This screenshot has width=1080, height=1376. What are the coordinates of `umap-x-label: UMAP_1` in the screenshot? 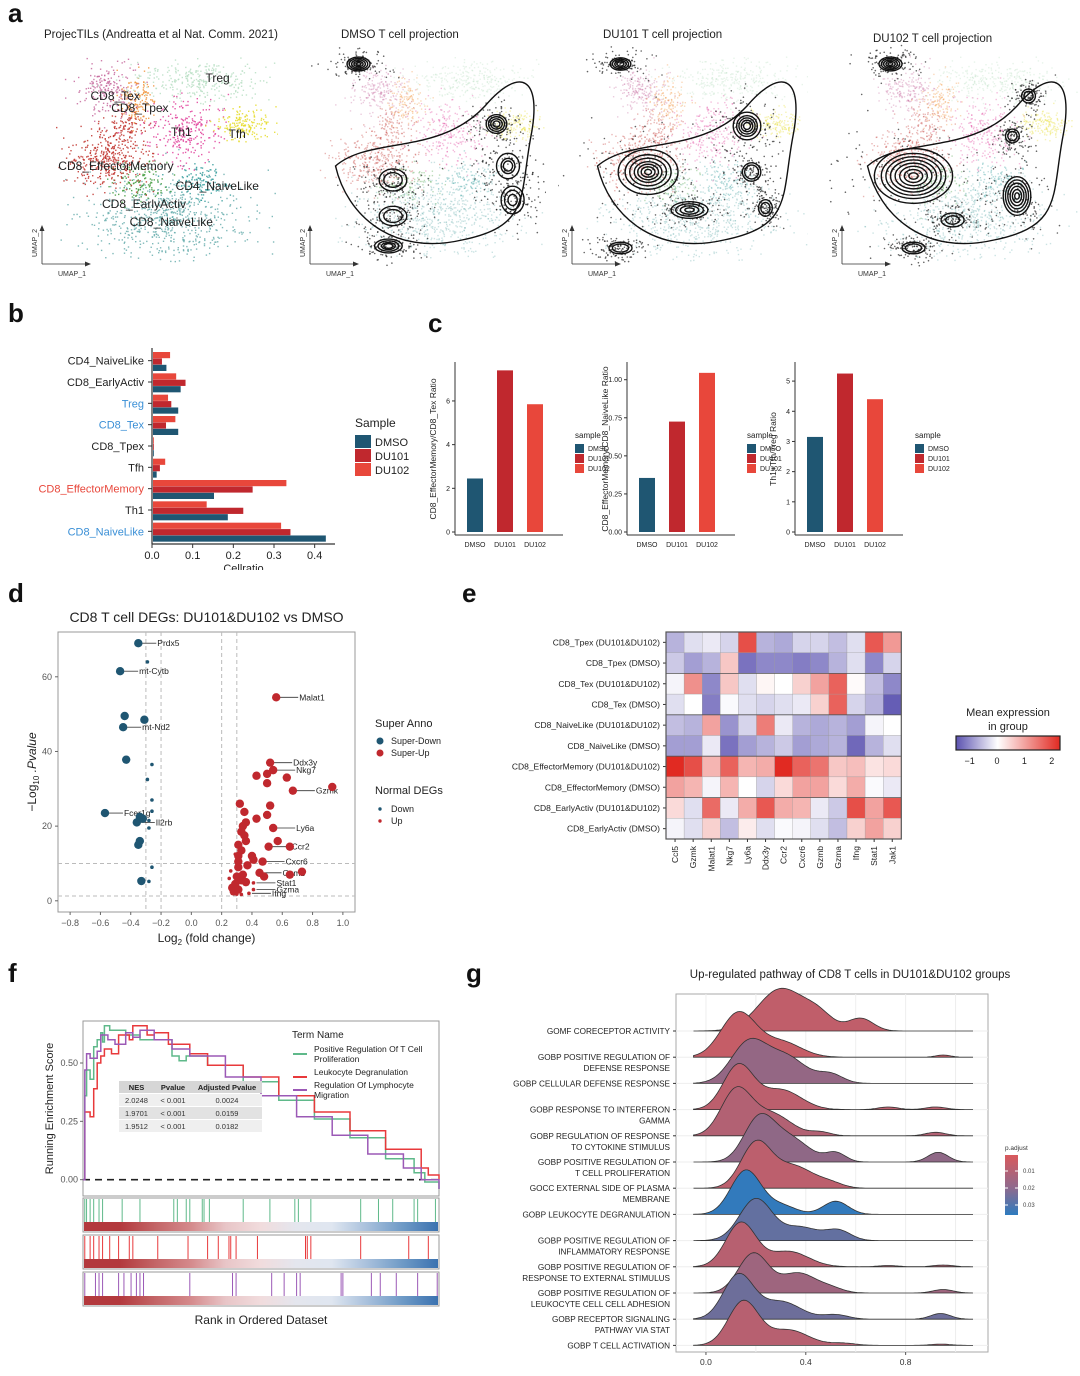 It's located at (602, 274).